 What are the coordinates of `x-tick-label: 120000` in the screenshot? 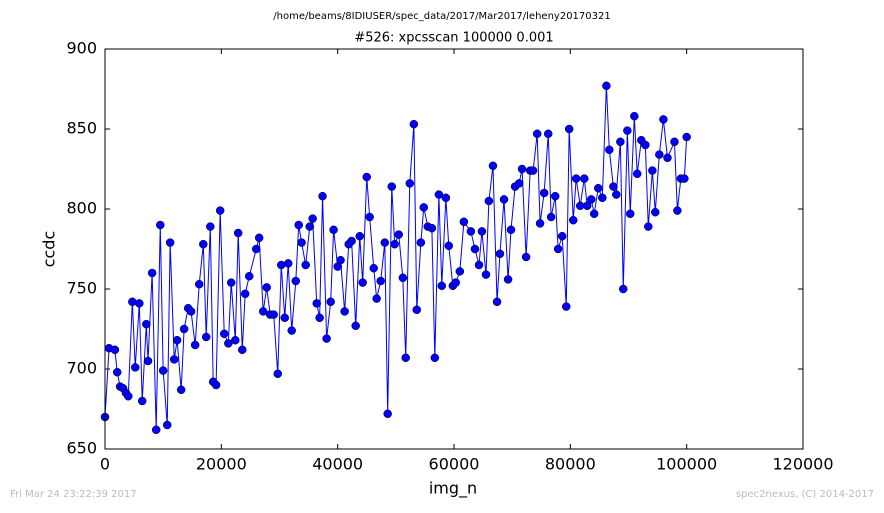 It's located at (802, 464).